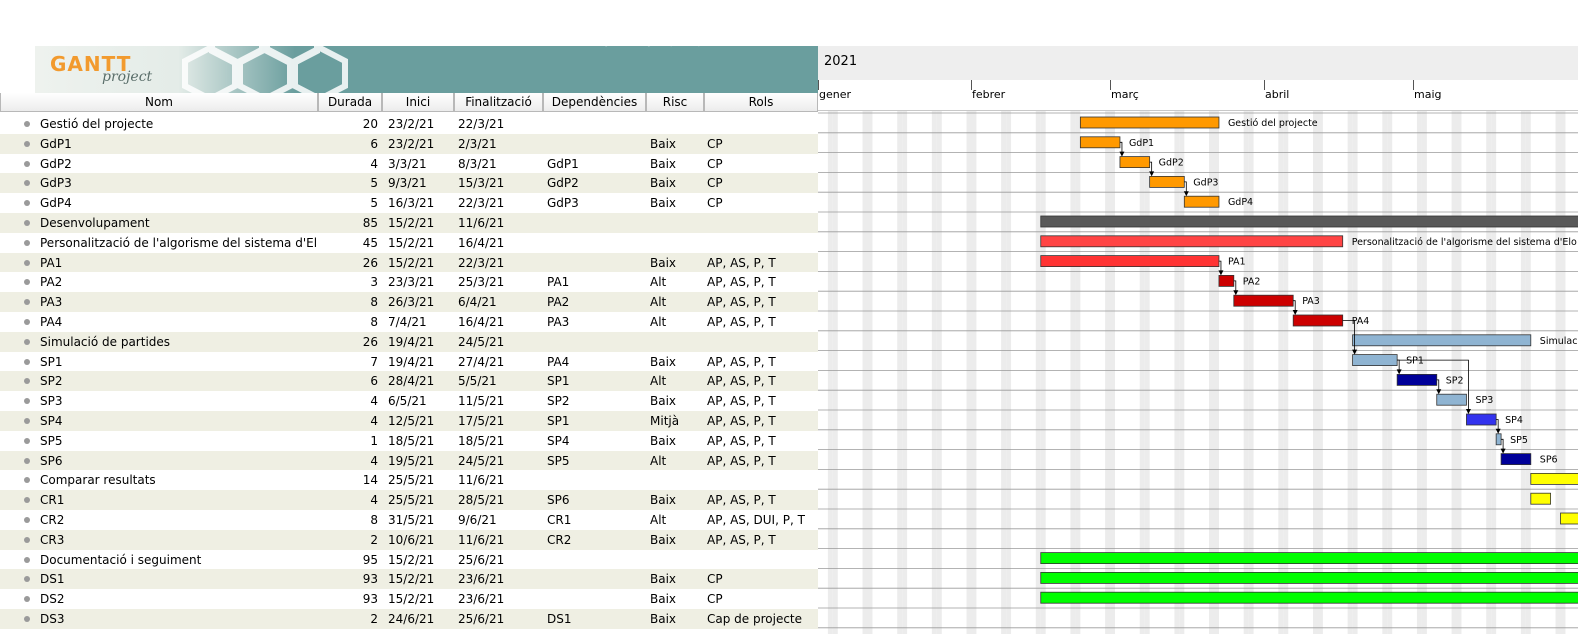  I want to click on task-name: GdP1, so click(56, 143).